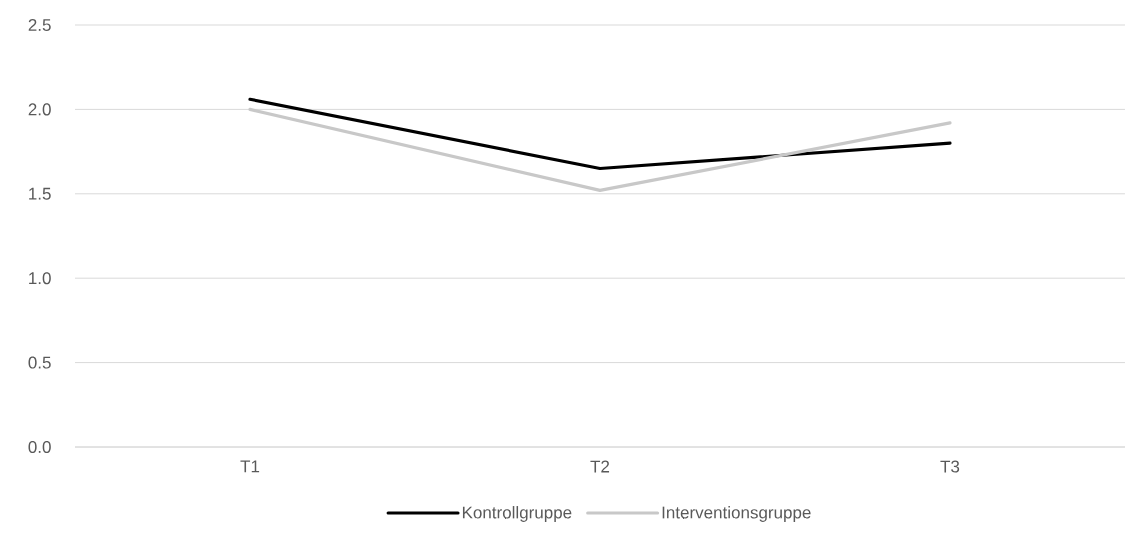 The height and width of the screenshot is (545, 1136). Describe the element at coordinates (39, 362) in the screenshot. I see `y-tick-label: 0.5` at that location.